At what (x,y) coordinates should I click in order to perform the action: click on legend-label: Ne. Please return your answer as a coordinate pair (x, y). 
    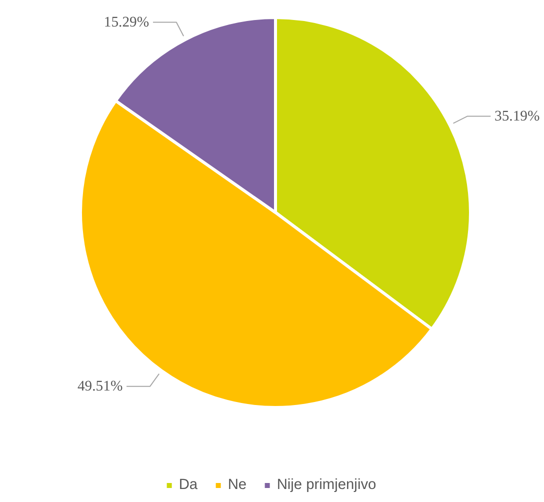
    Looking at the image, I should click on (238, 485).